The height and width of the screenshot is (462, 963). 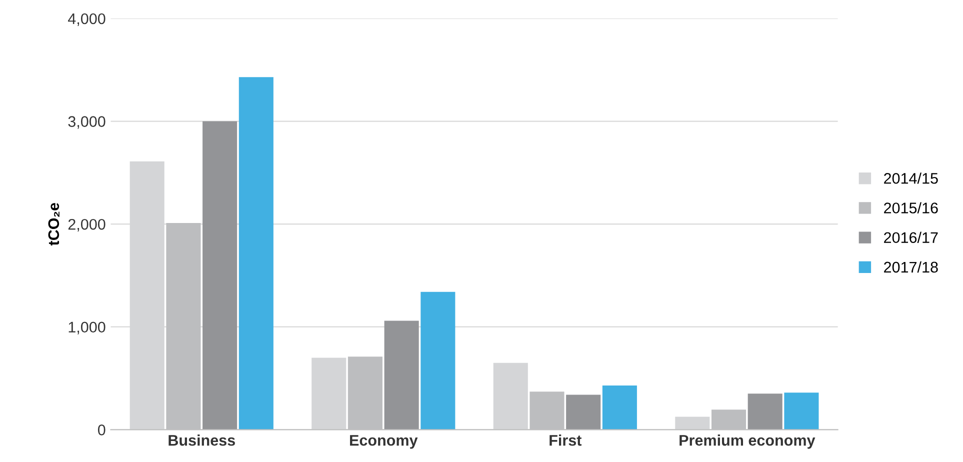 What do you see at coordinates (201, 440) in the screenshot?
I see `x-tick-label: Business` at bounding box center [201, 440].